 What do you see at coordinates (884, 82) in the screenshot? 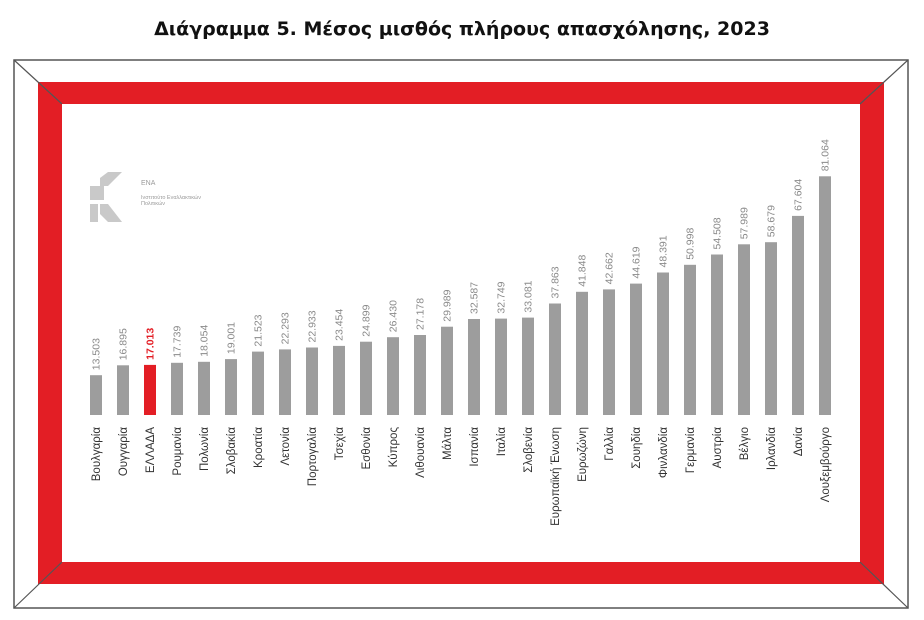
I see `corner-line-tr` at bounding box center [884, 82].